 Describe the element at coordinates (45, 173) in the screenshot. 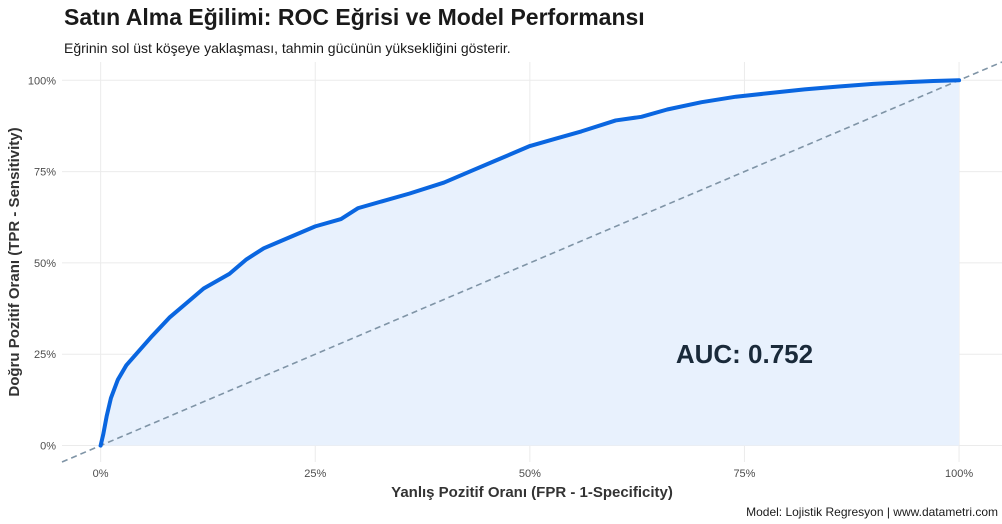

I see `y-tick-label: 75%` at that location.